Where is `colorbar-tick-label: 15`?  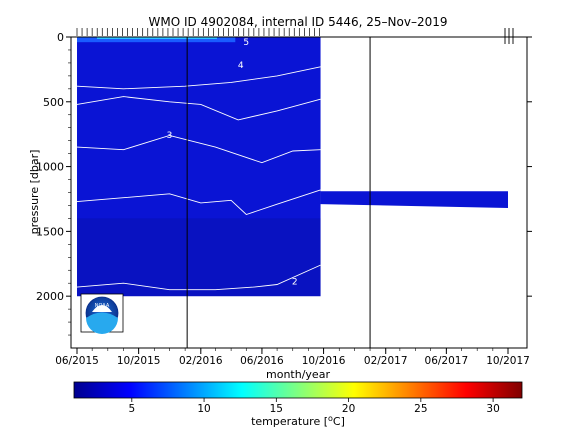
colorbar-tick-label: 15 is located at coordinates (276, 409).